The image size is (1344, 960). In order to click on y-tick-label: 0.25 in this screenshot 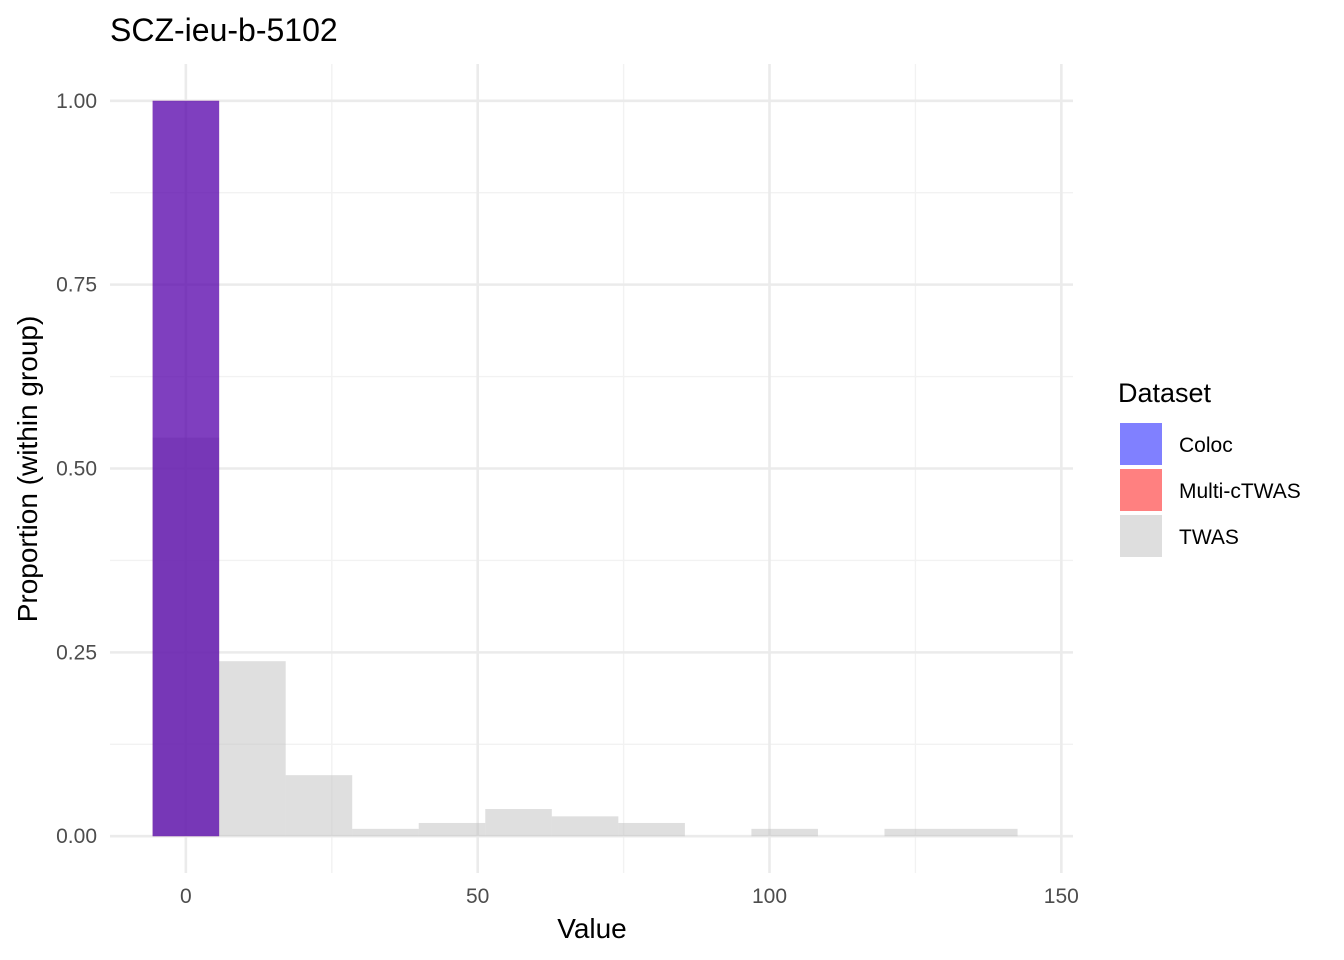, I will do `click(76, 652)`.